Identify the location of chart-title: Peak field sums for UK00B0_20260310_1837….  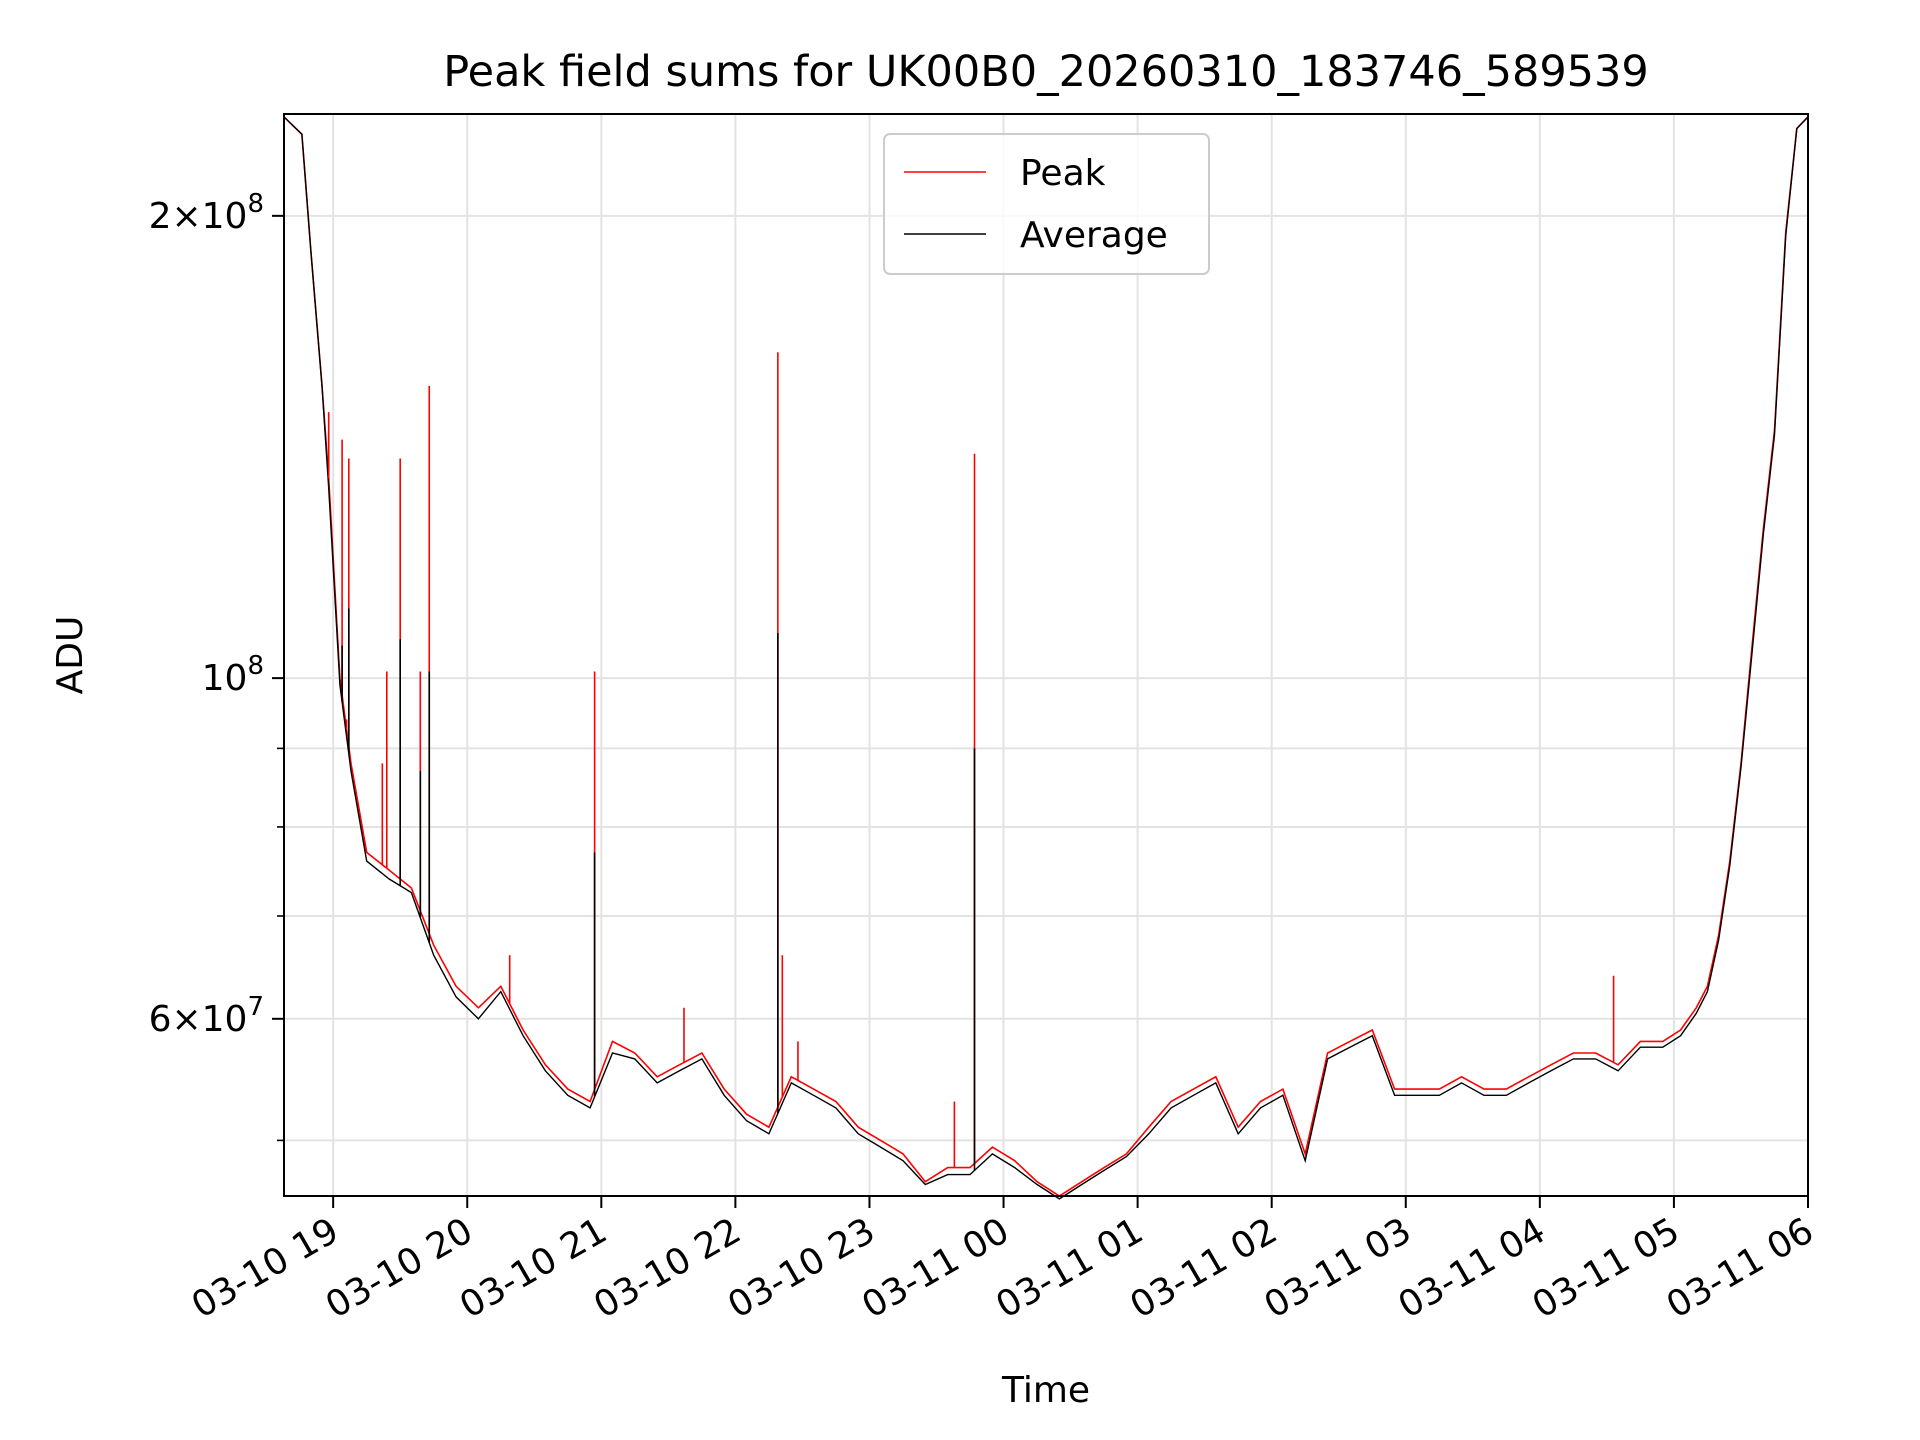
(1046, 72).